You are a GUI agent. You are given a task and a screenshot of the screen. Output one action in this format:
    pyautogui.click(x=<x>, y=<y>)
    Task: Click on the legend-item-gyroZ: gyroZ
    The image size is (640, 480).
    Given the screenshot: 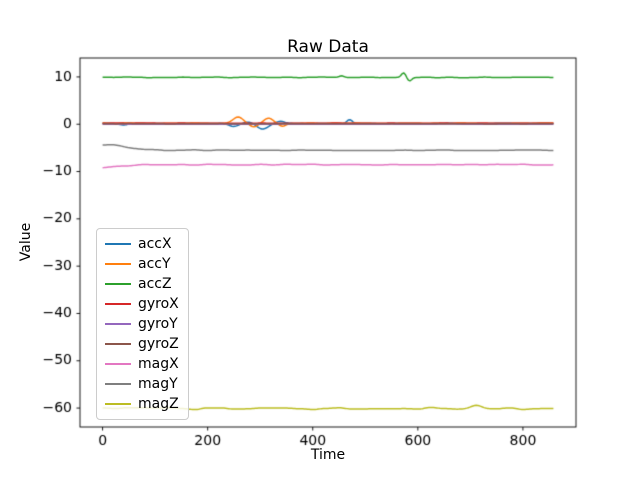 What is the action you would take?
    pyautogui.click(x=142, y=344)
    